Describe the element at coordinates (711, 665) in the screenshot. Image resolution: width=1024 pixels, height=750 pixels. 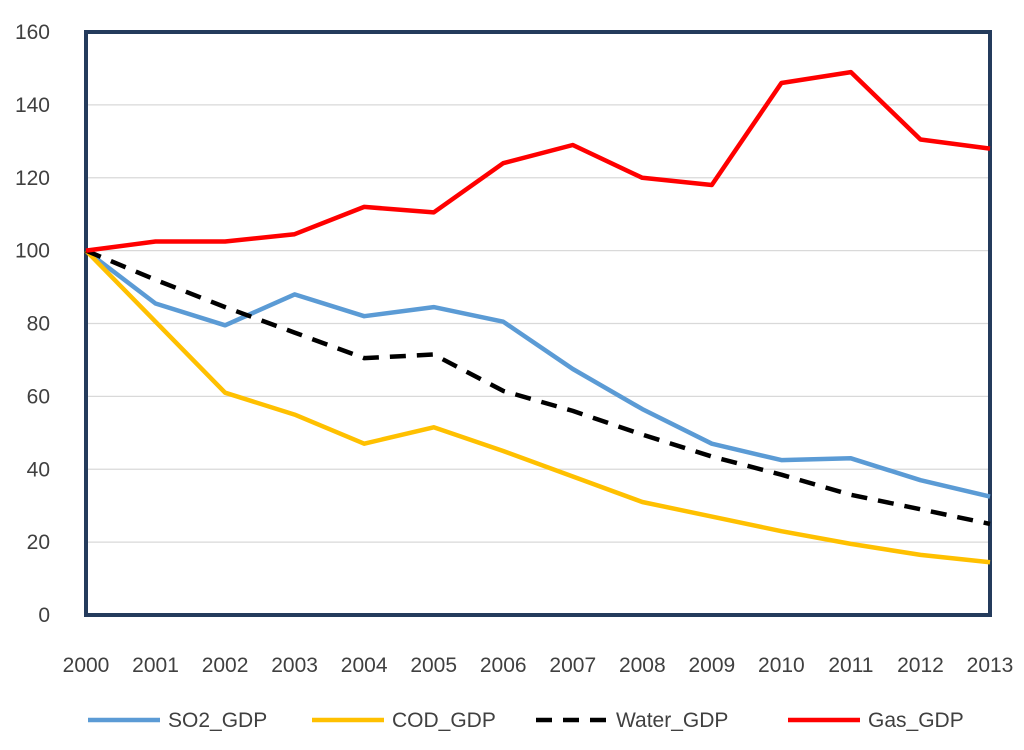
I see `x-tick-label: 2009` at that location.